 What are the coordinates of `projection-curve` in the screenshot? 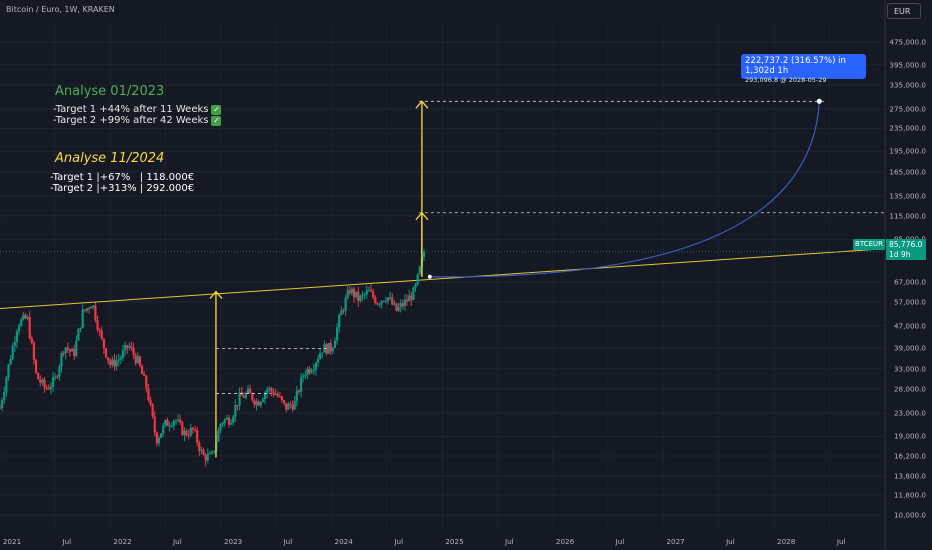 It's located at (624, 189).